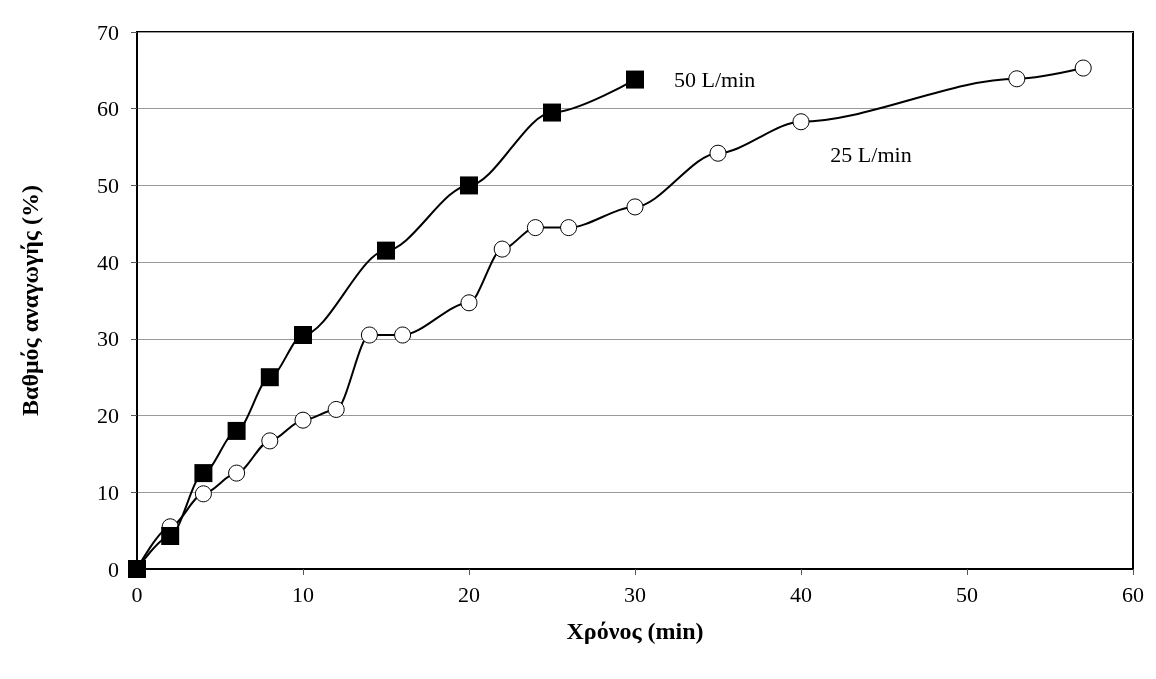 The height and width of the screenshot is (679, 1156). I want to click on y-tick-label: 0, so click(113, 569).